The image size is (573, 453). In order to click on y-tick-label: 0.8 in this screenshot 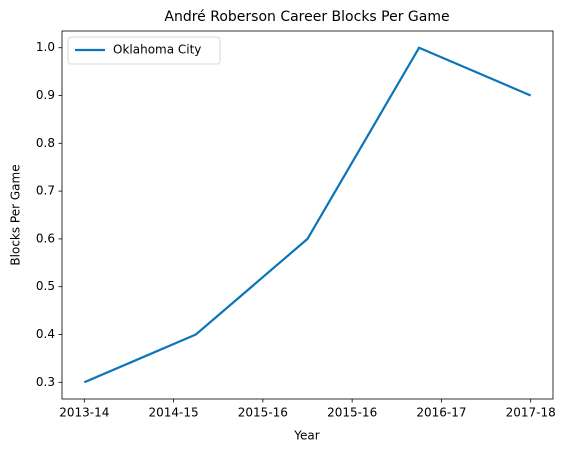, I will do `click(45, 143)`.